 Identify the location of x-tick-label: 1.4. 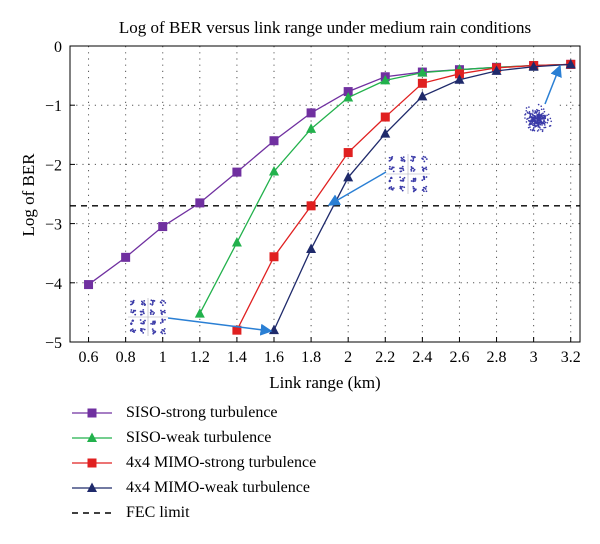
(237, 357).